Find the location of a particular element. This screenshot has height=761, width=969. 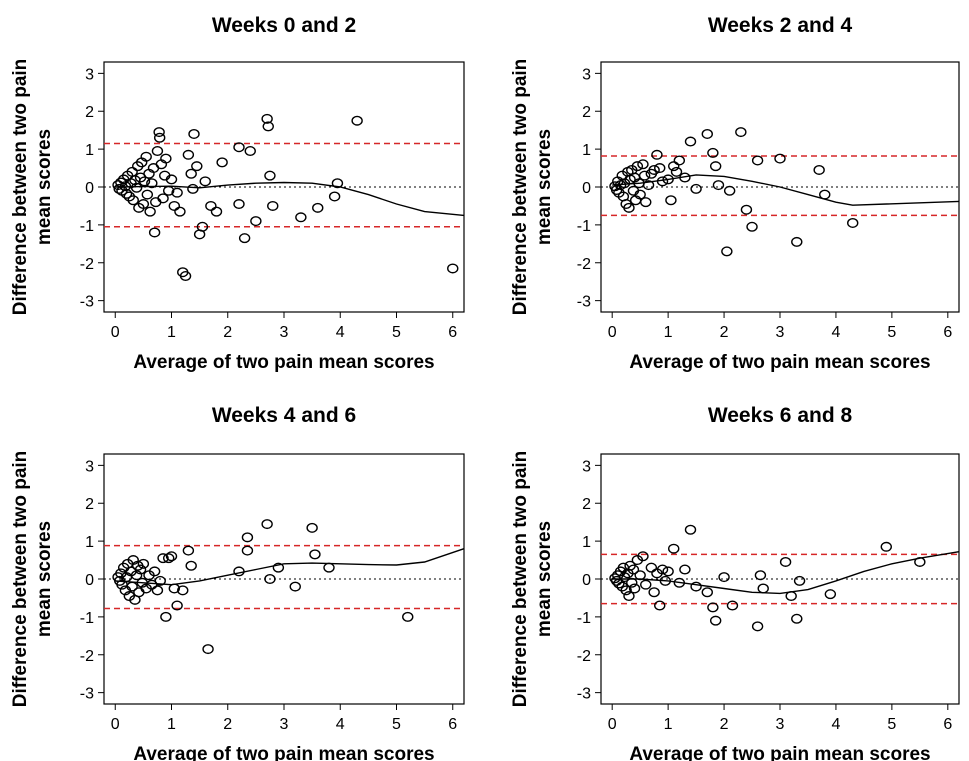

y-tick-label: 1 is located at coordinates (586, 542).